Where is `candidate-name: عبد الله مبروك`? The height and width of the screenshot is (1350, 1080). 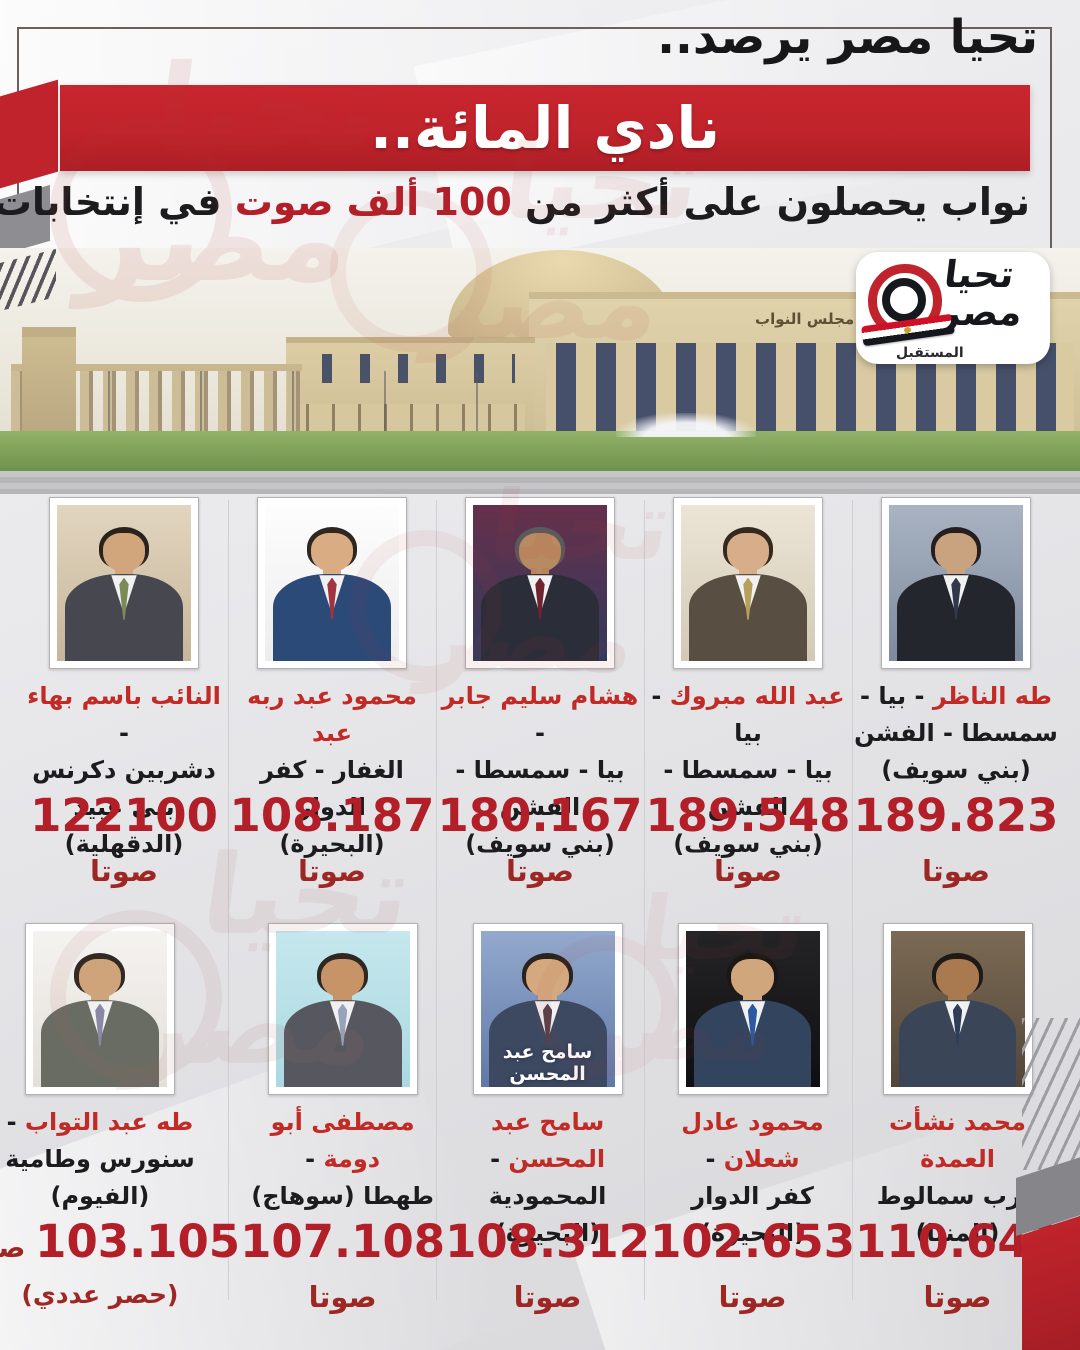
candidate-name: عبد الله مبروك is located at coordinates (757, 696).